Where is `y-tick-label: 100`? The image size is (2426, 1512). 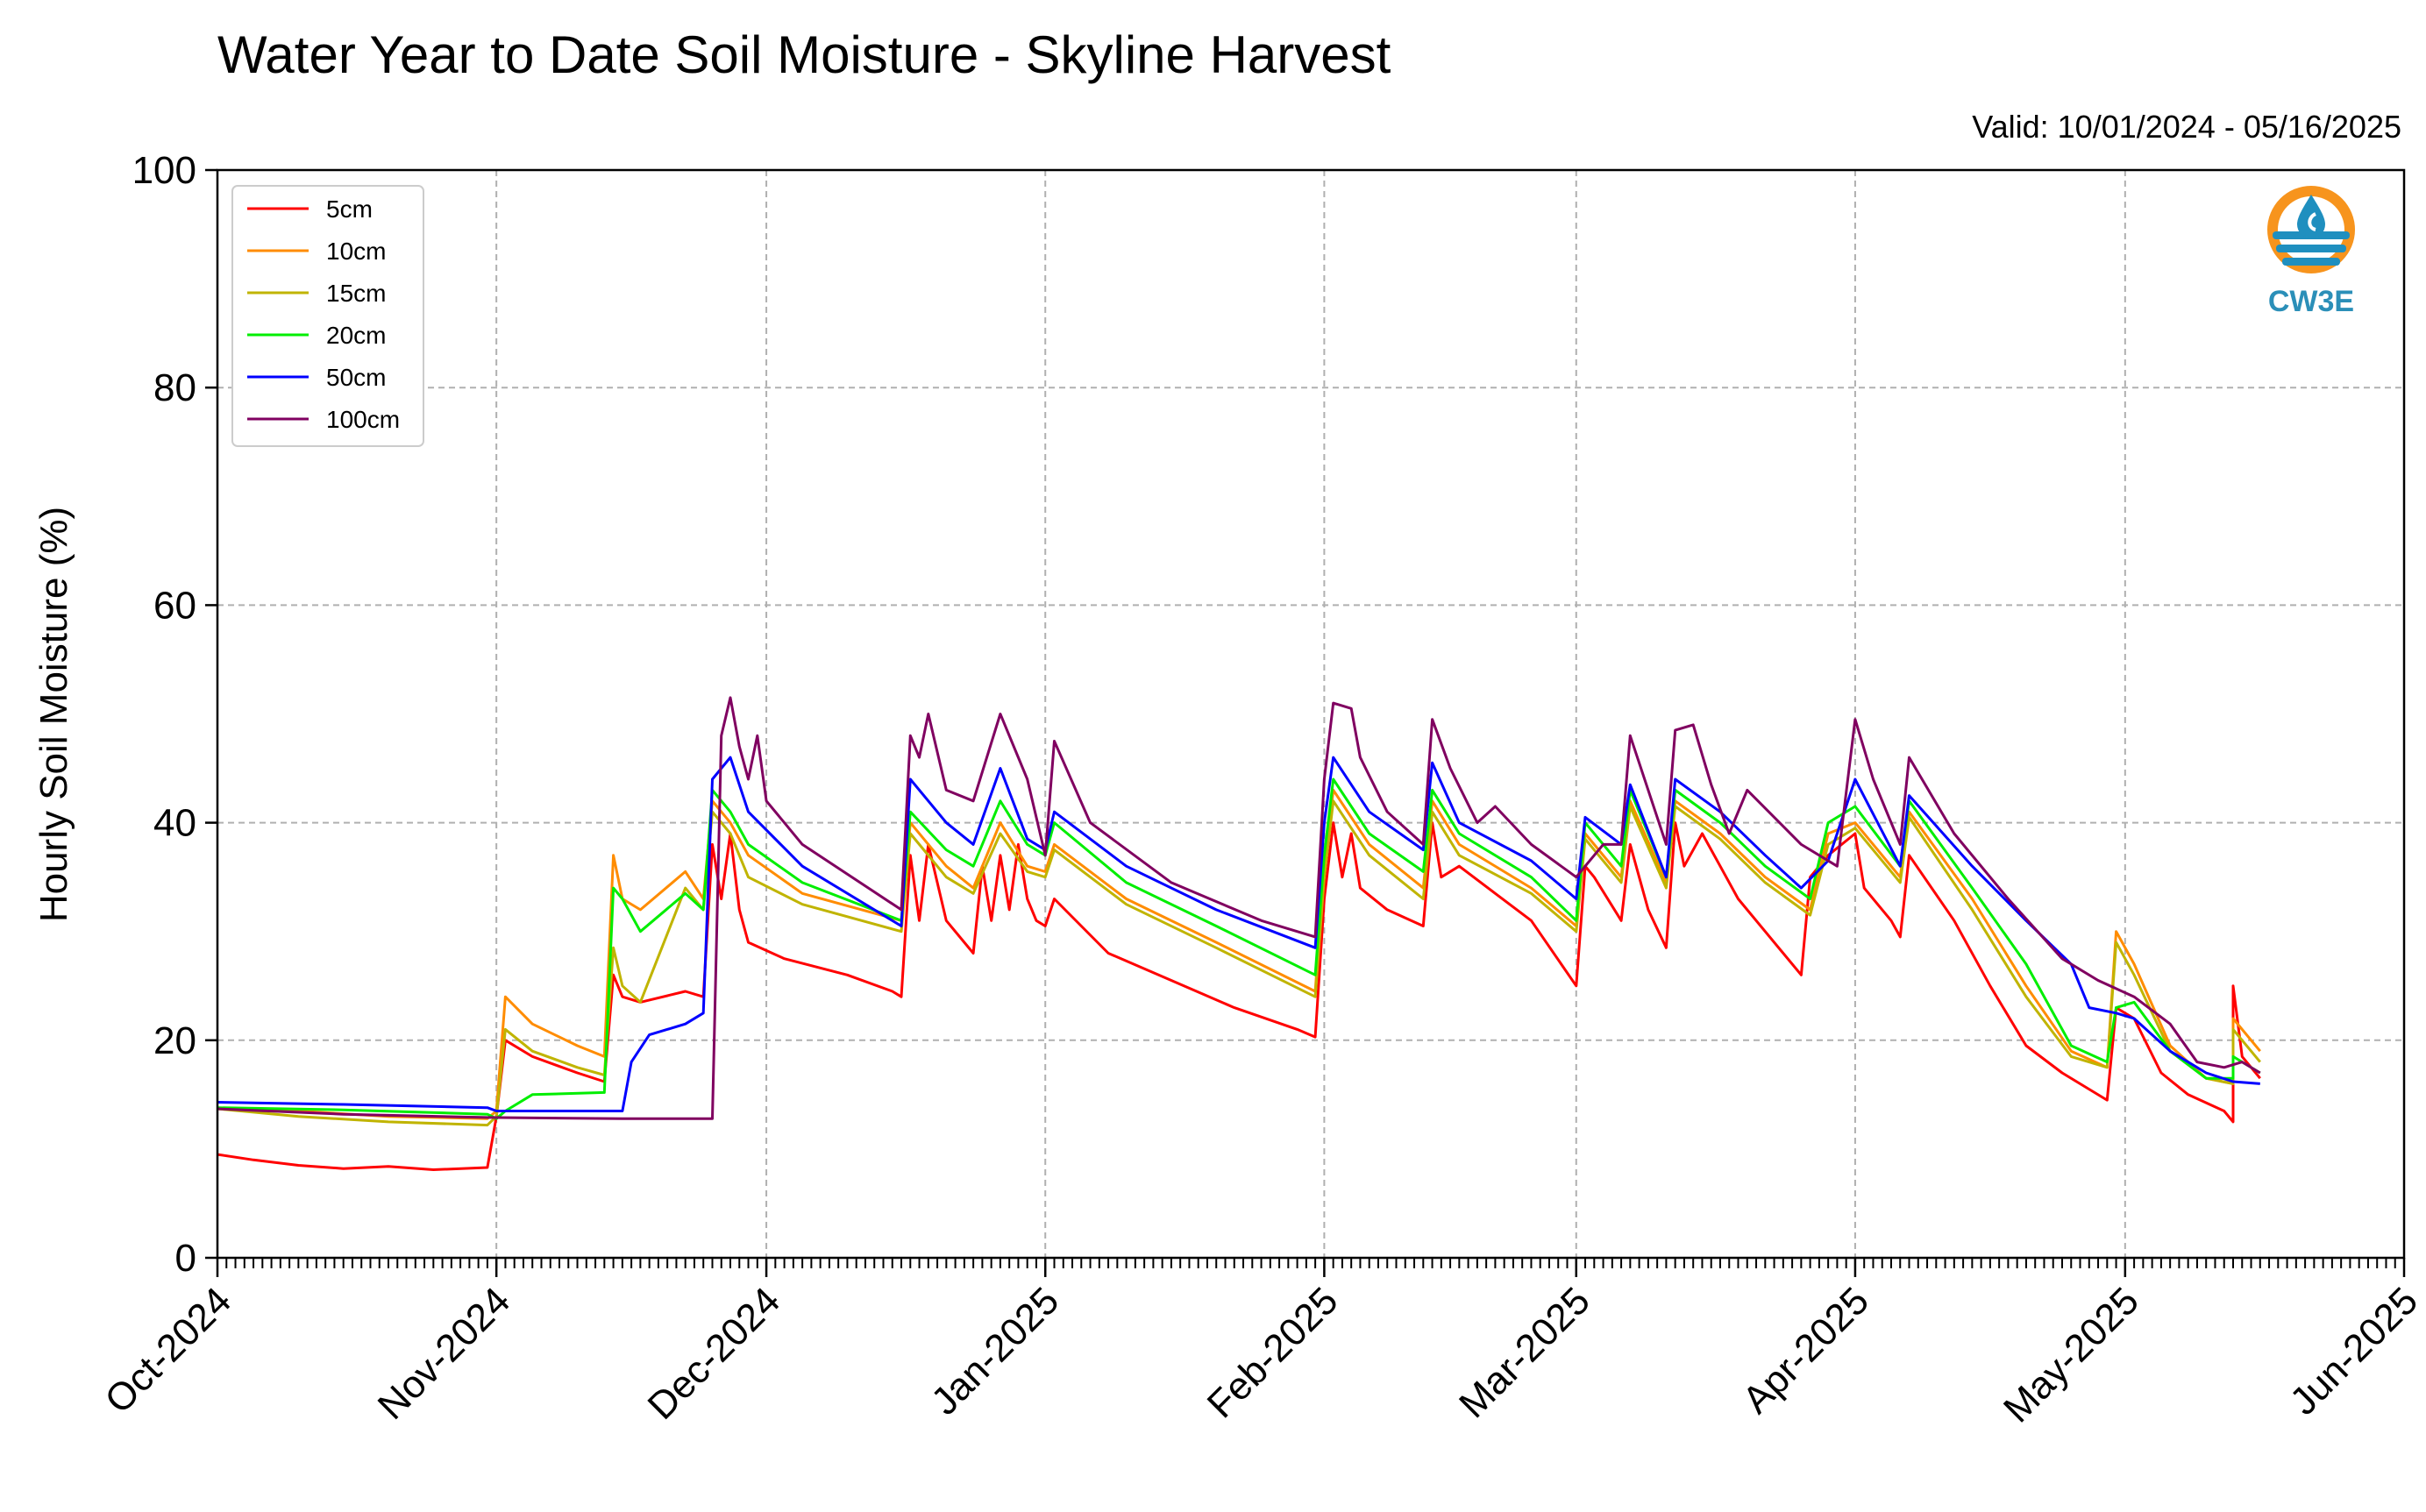 y-tick-label: 100 is located at coordinates (164, 170).